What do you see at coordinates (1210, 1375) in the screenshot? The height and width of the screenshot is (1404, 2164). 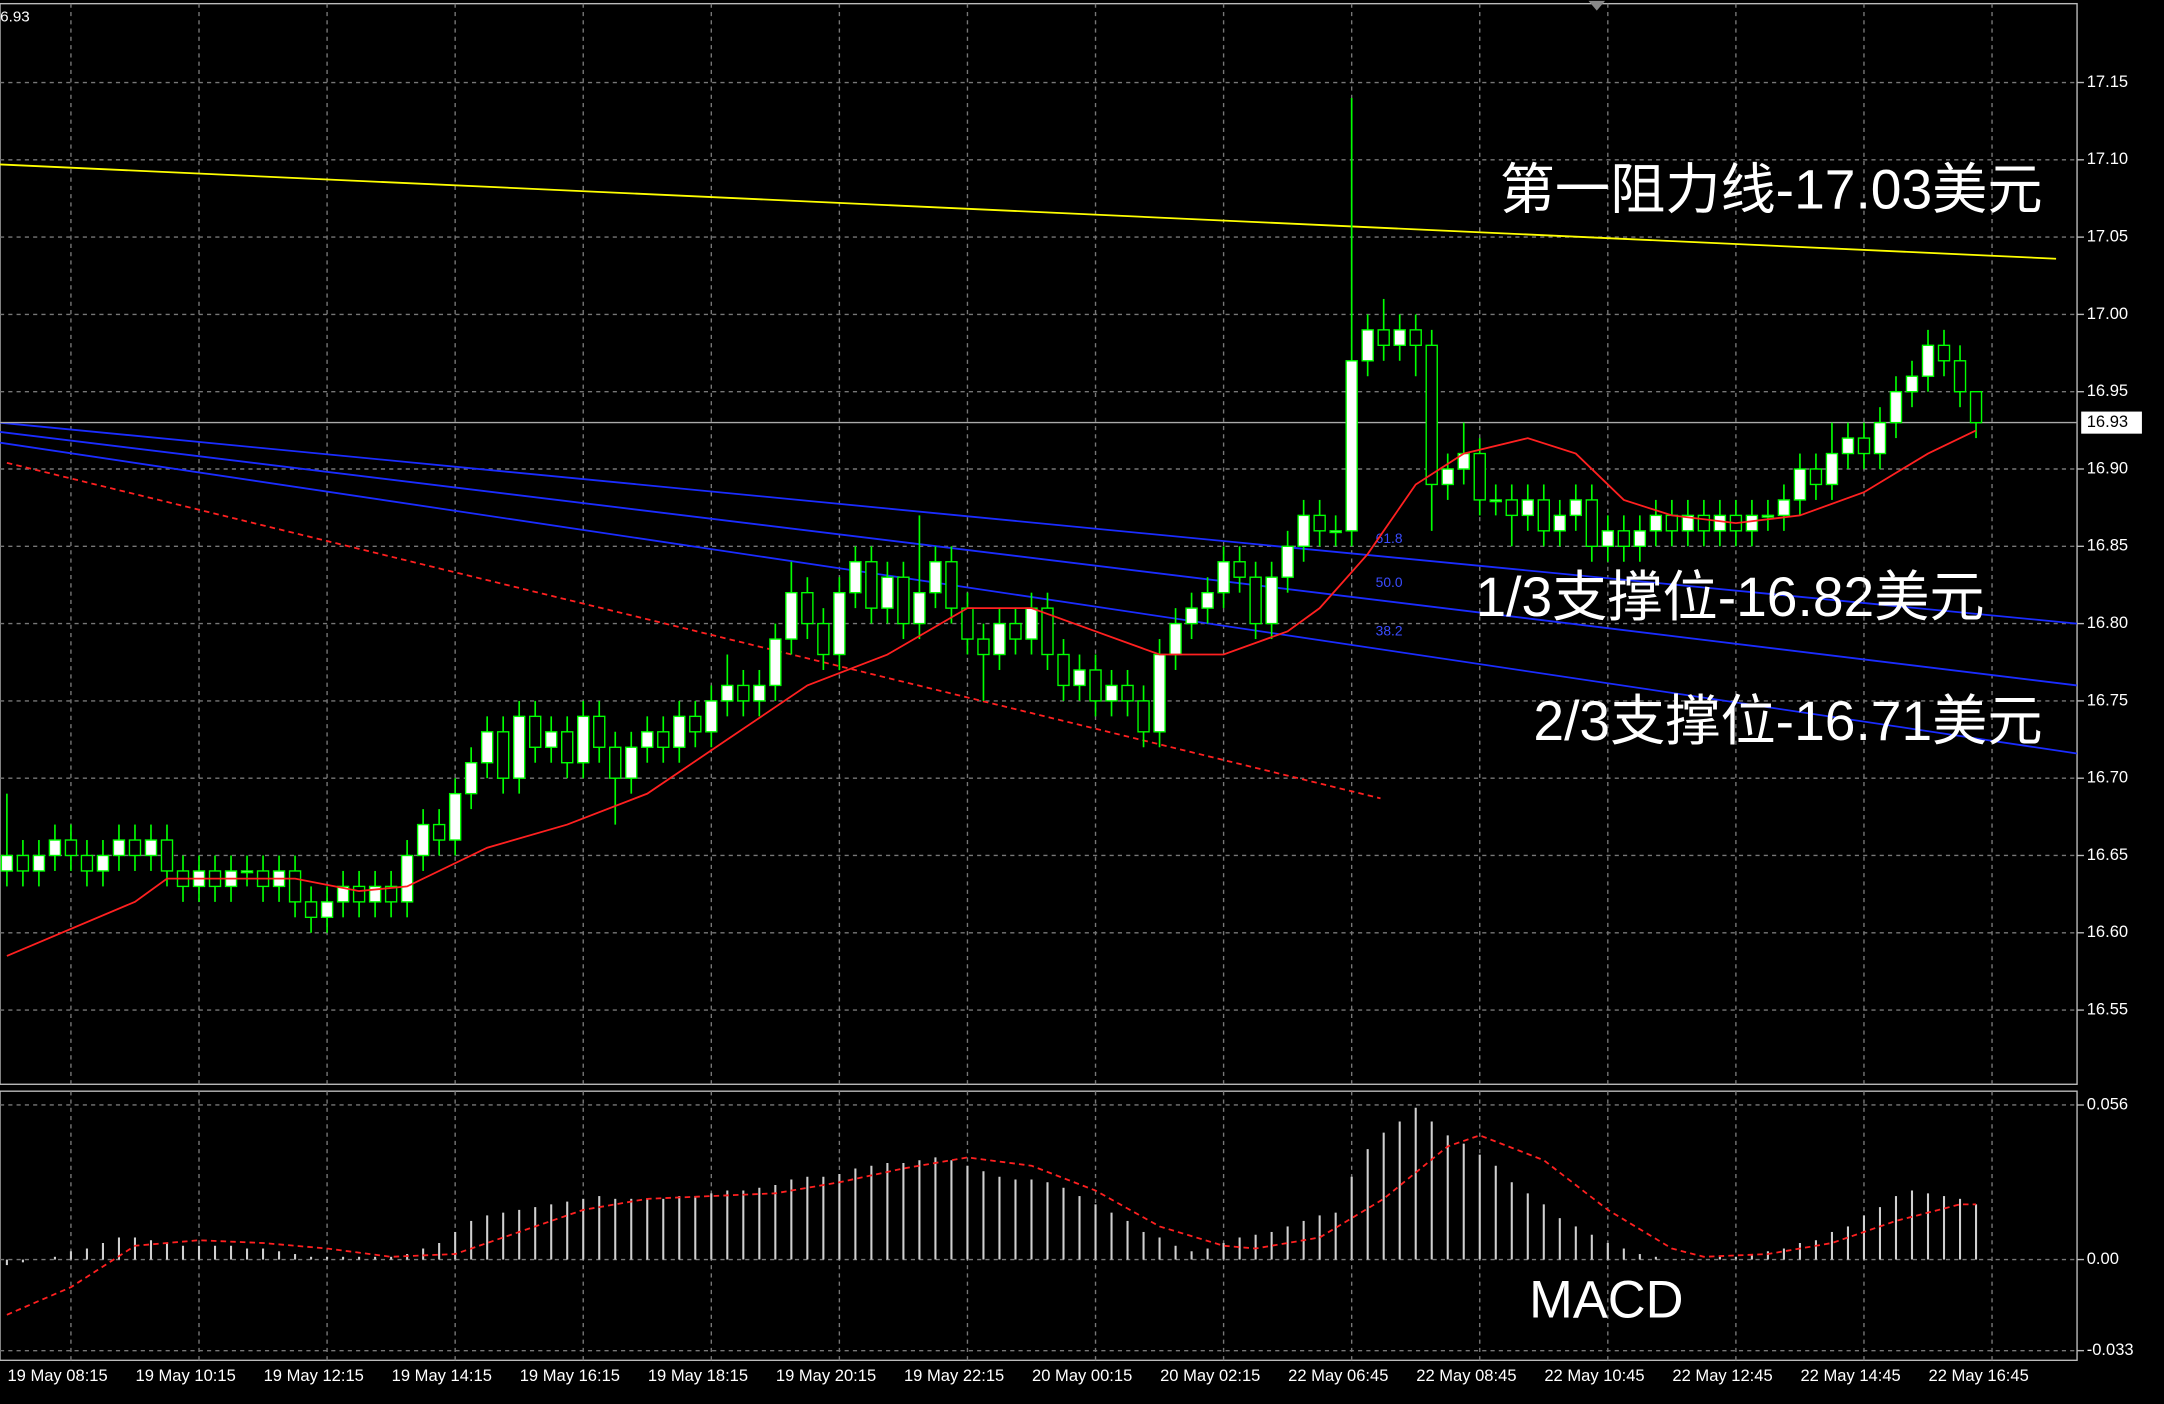 I see `x-tick-label: 20 May 02:15` at bounding box center [1210, 1375].